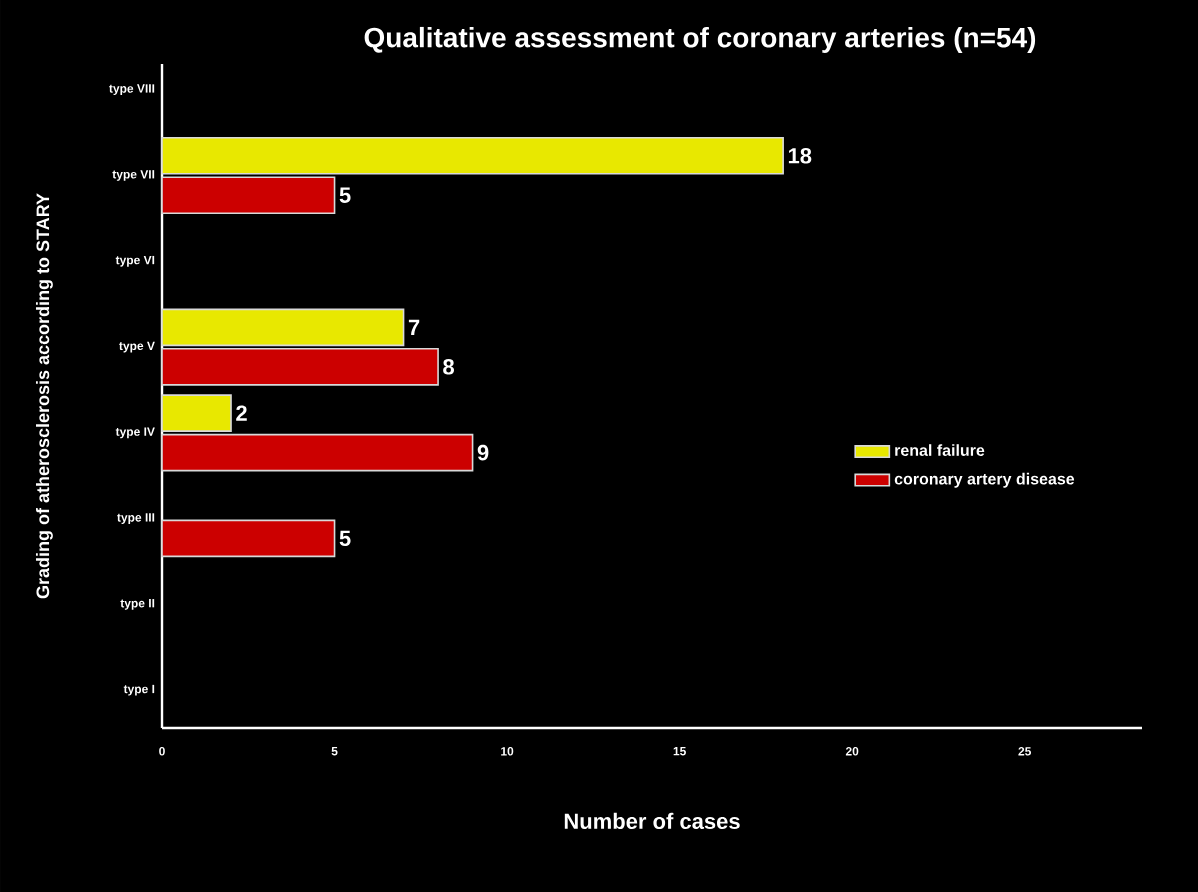 Image resolution: width=1198 pixels, height=892 pixels. Describe the element at coordinates (248, 538) in the screenshot. I see `bar` at that location.